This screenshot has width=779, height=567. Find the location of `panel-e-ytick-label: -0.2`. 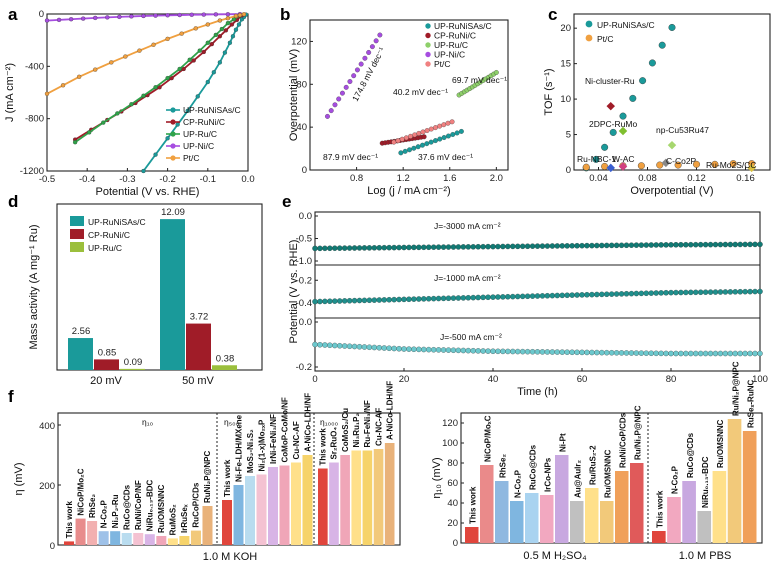

panel-e-ytick-label: -0.2 is located at coordinates (304, 280).